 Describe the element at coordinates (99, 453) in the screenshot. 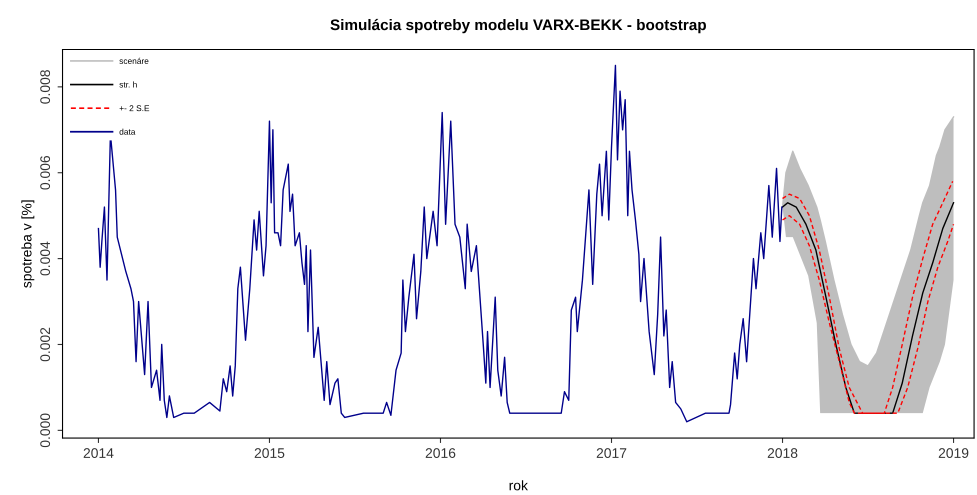

I see `x-tick-label: 2014` at that location.